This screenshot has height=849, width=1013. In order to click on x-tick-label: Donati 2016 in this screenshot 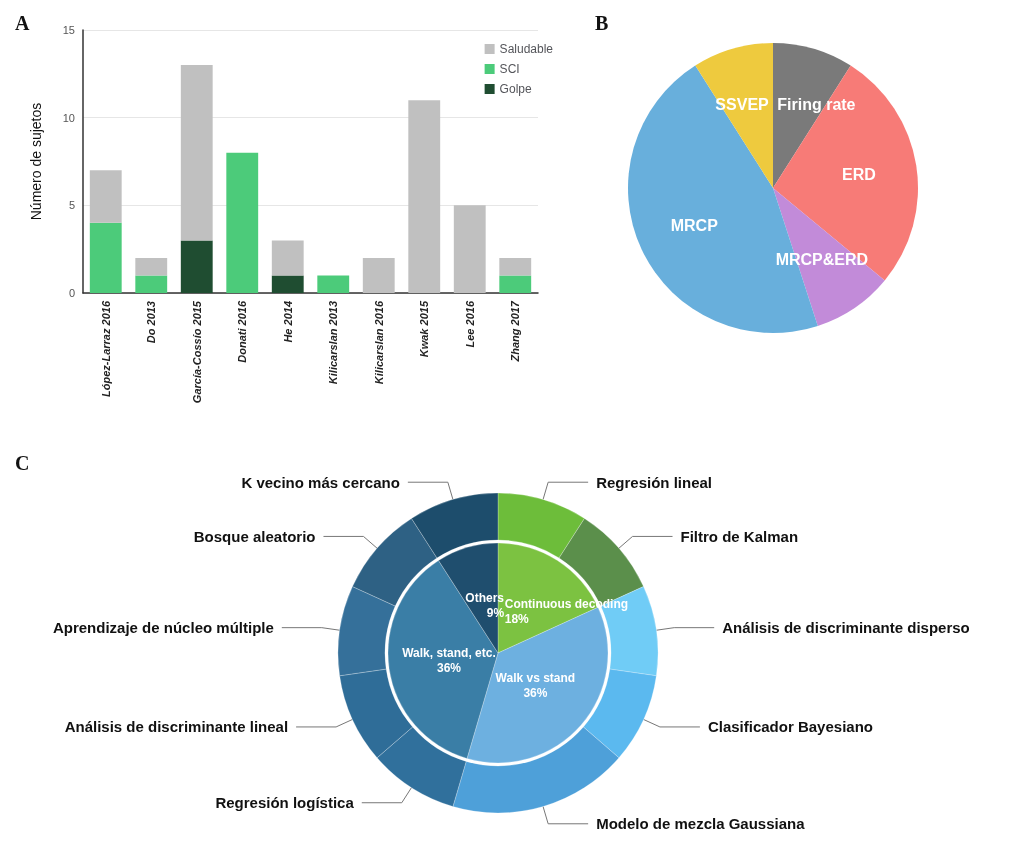, I will do `click(242, 331)`.